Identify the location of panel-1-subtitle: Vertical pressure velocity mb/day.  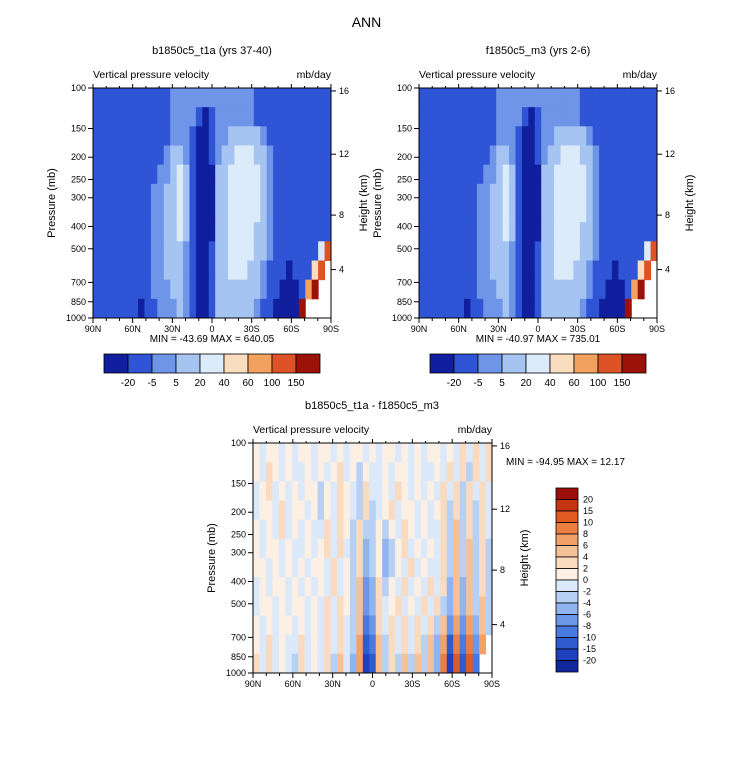
(212, 75).